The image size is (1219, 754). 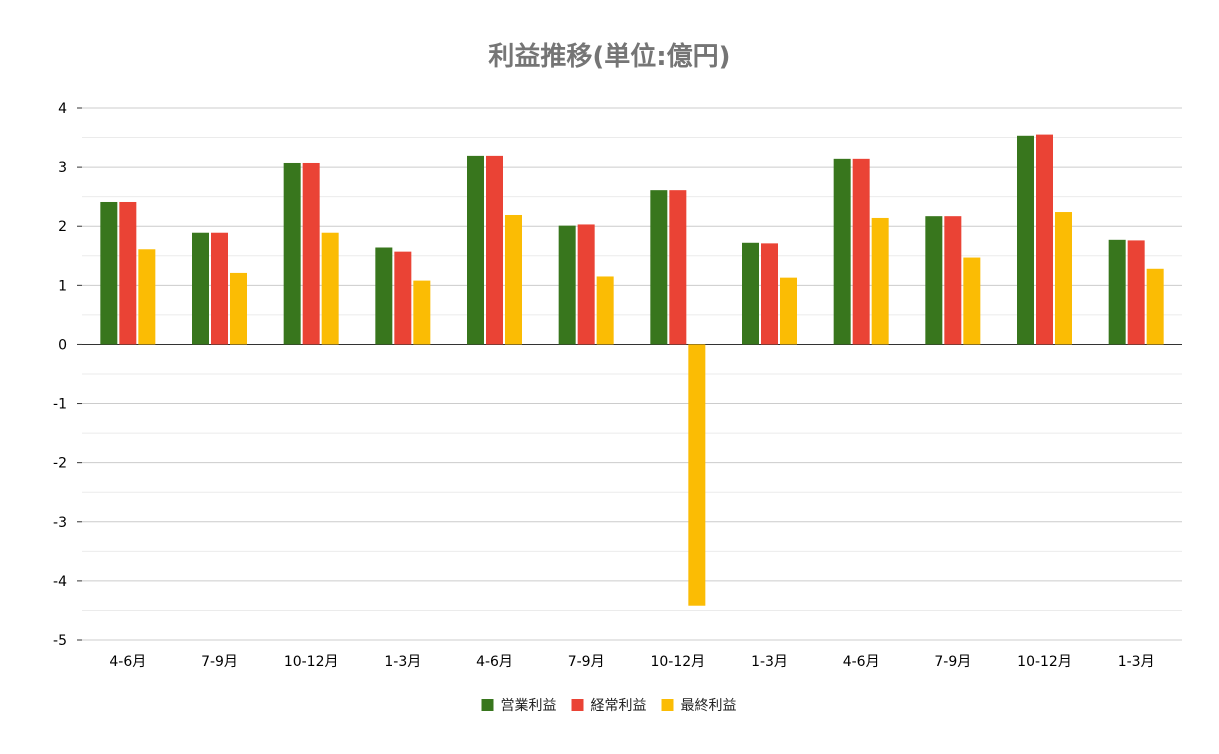 What do you see at coordinates (62, 286) in the screenshot?
I see `y-tick-label: 1` at bounding box center [62, 286].